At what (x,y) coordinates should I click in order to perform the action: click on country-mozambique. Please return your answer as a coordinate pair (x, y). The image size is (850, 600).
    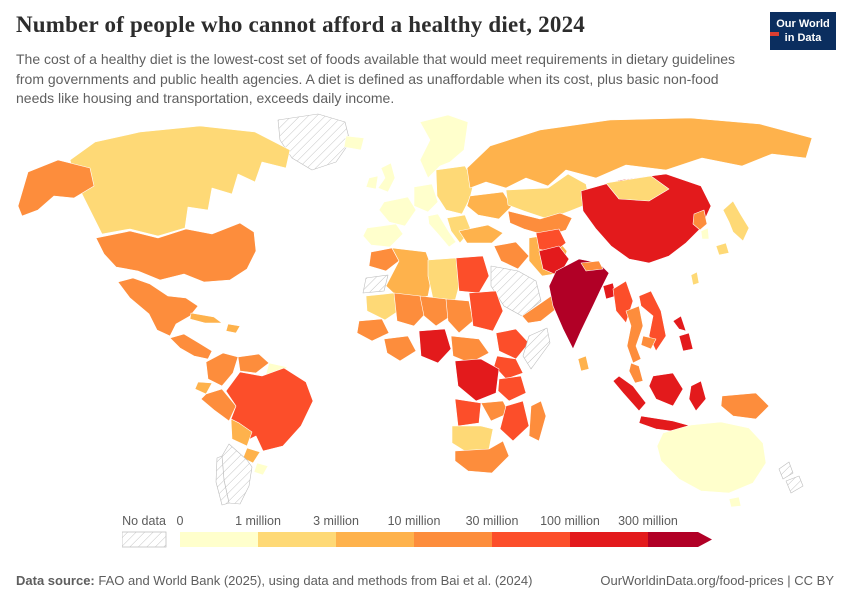
    Looking at the image, I should click on (514, 421).